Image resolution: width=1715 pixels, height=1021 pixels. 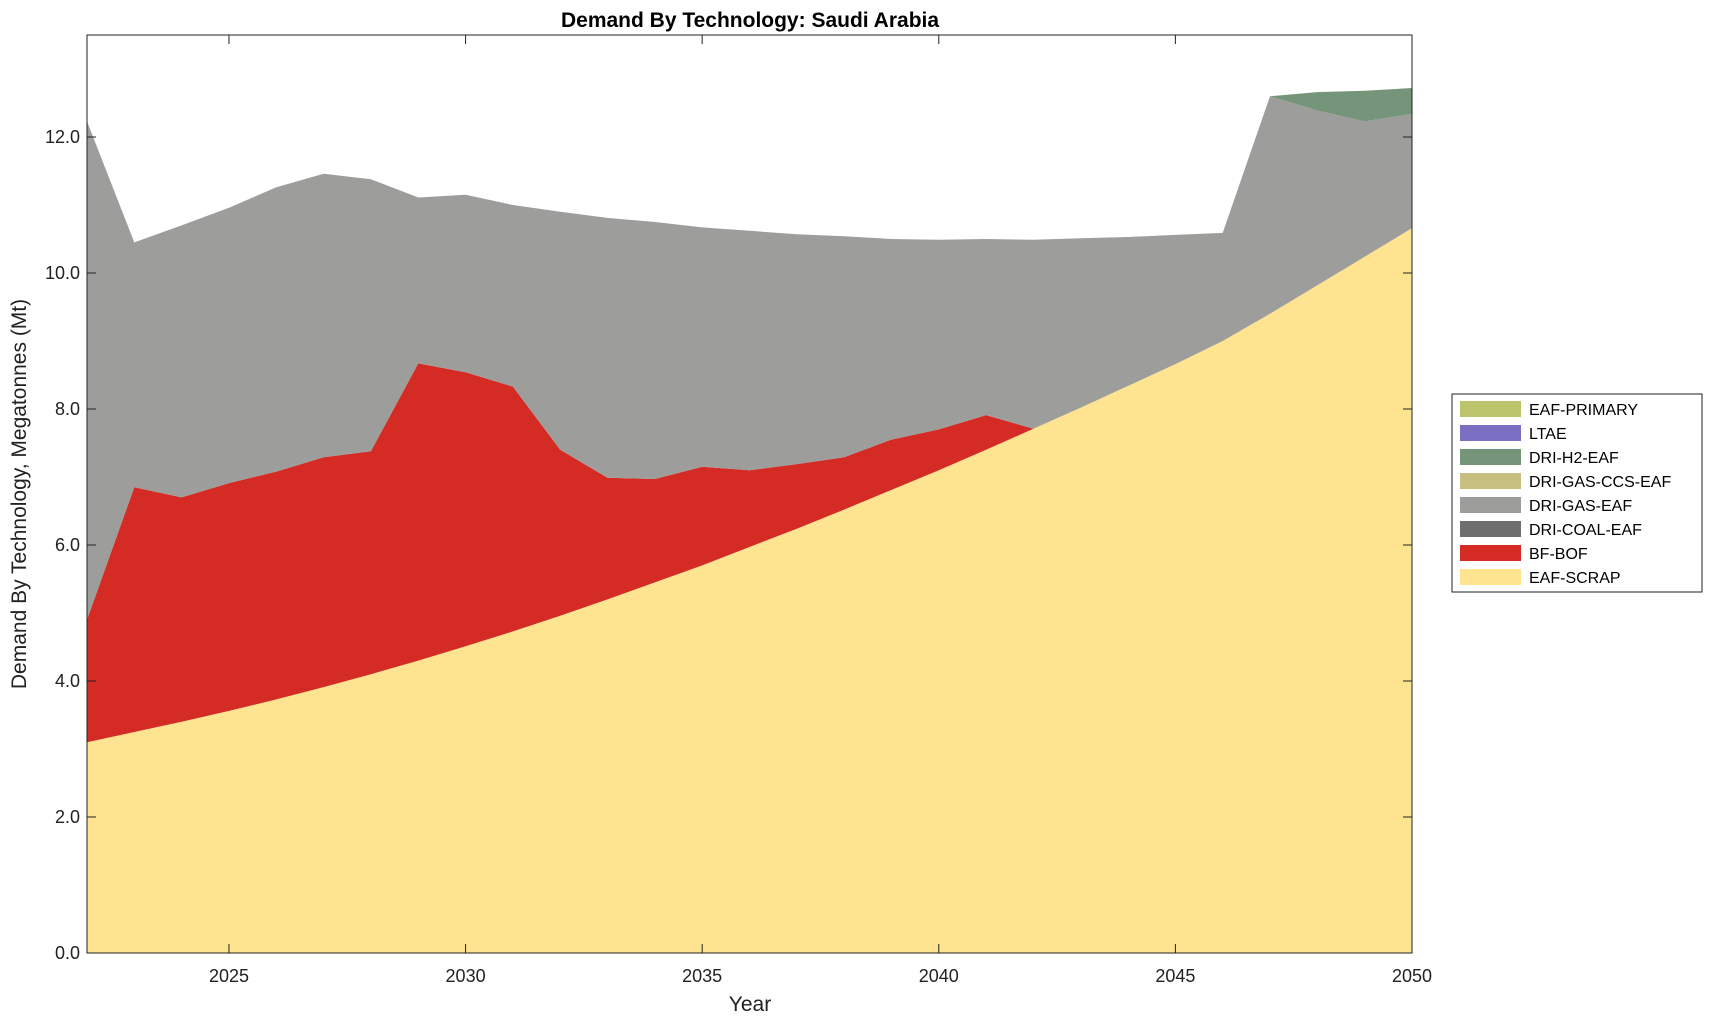 What do you see at coordinates (1575, 578) in the screenshot?
I see `legend-label-eaf-scrap: EAF-SCRAP` at bounding box center [1575, 578].